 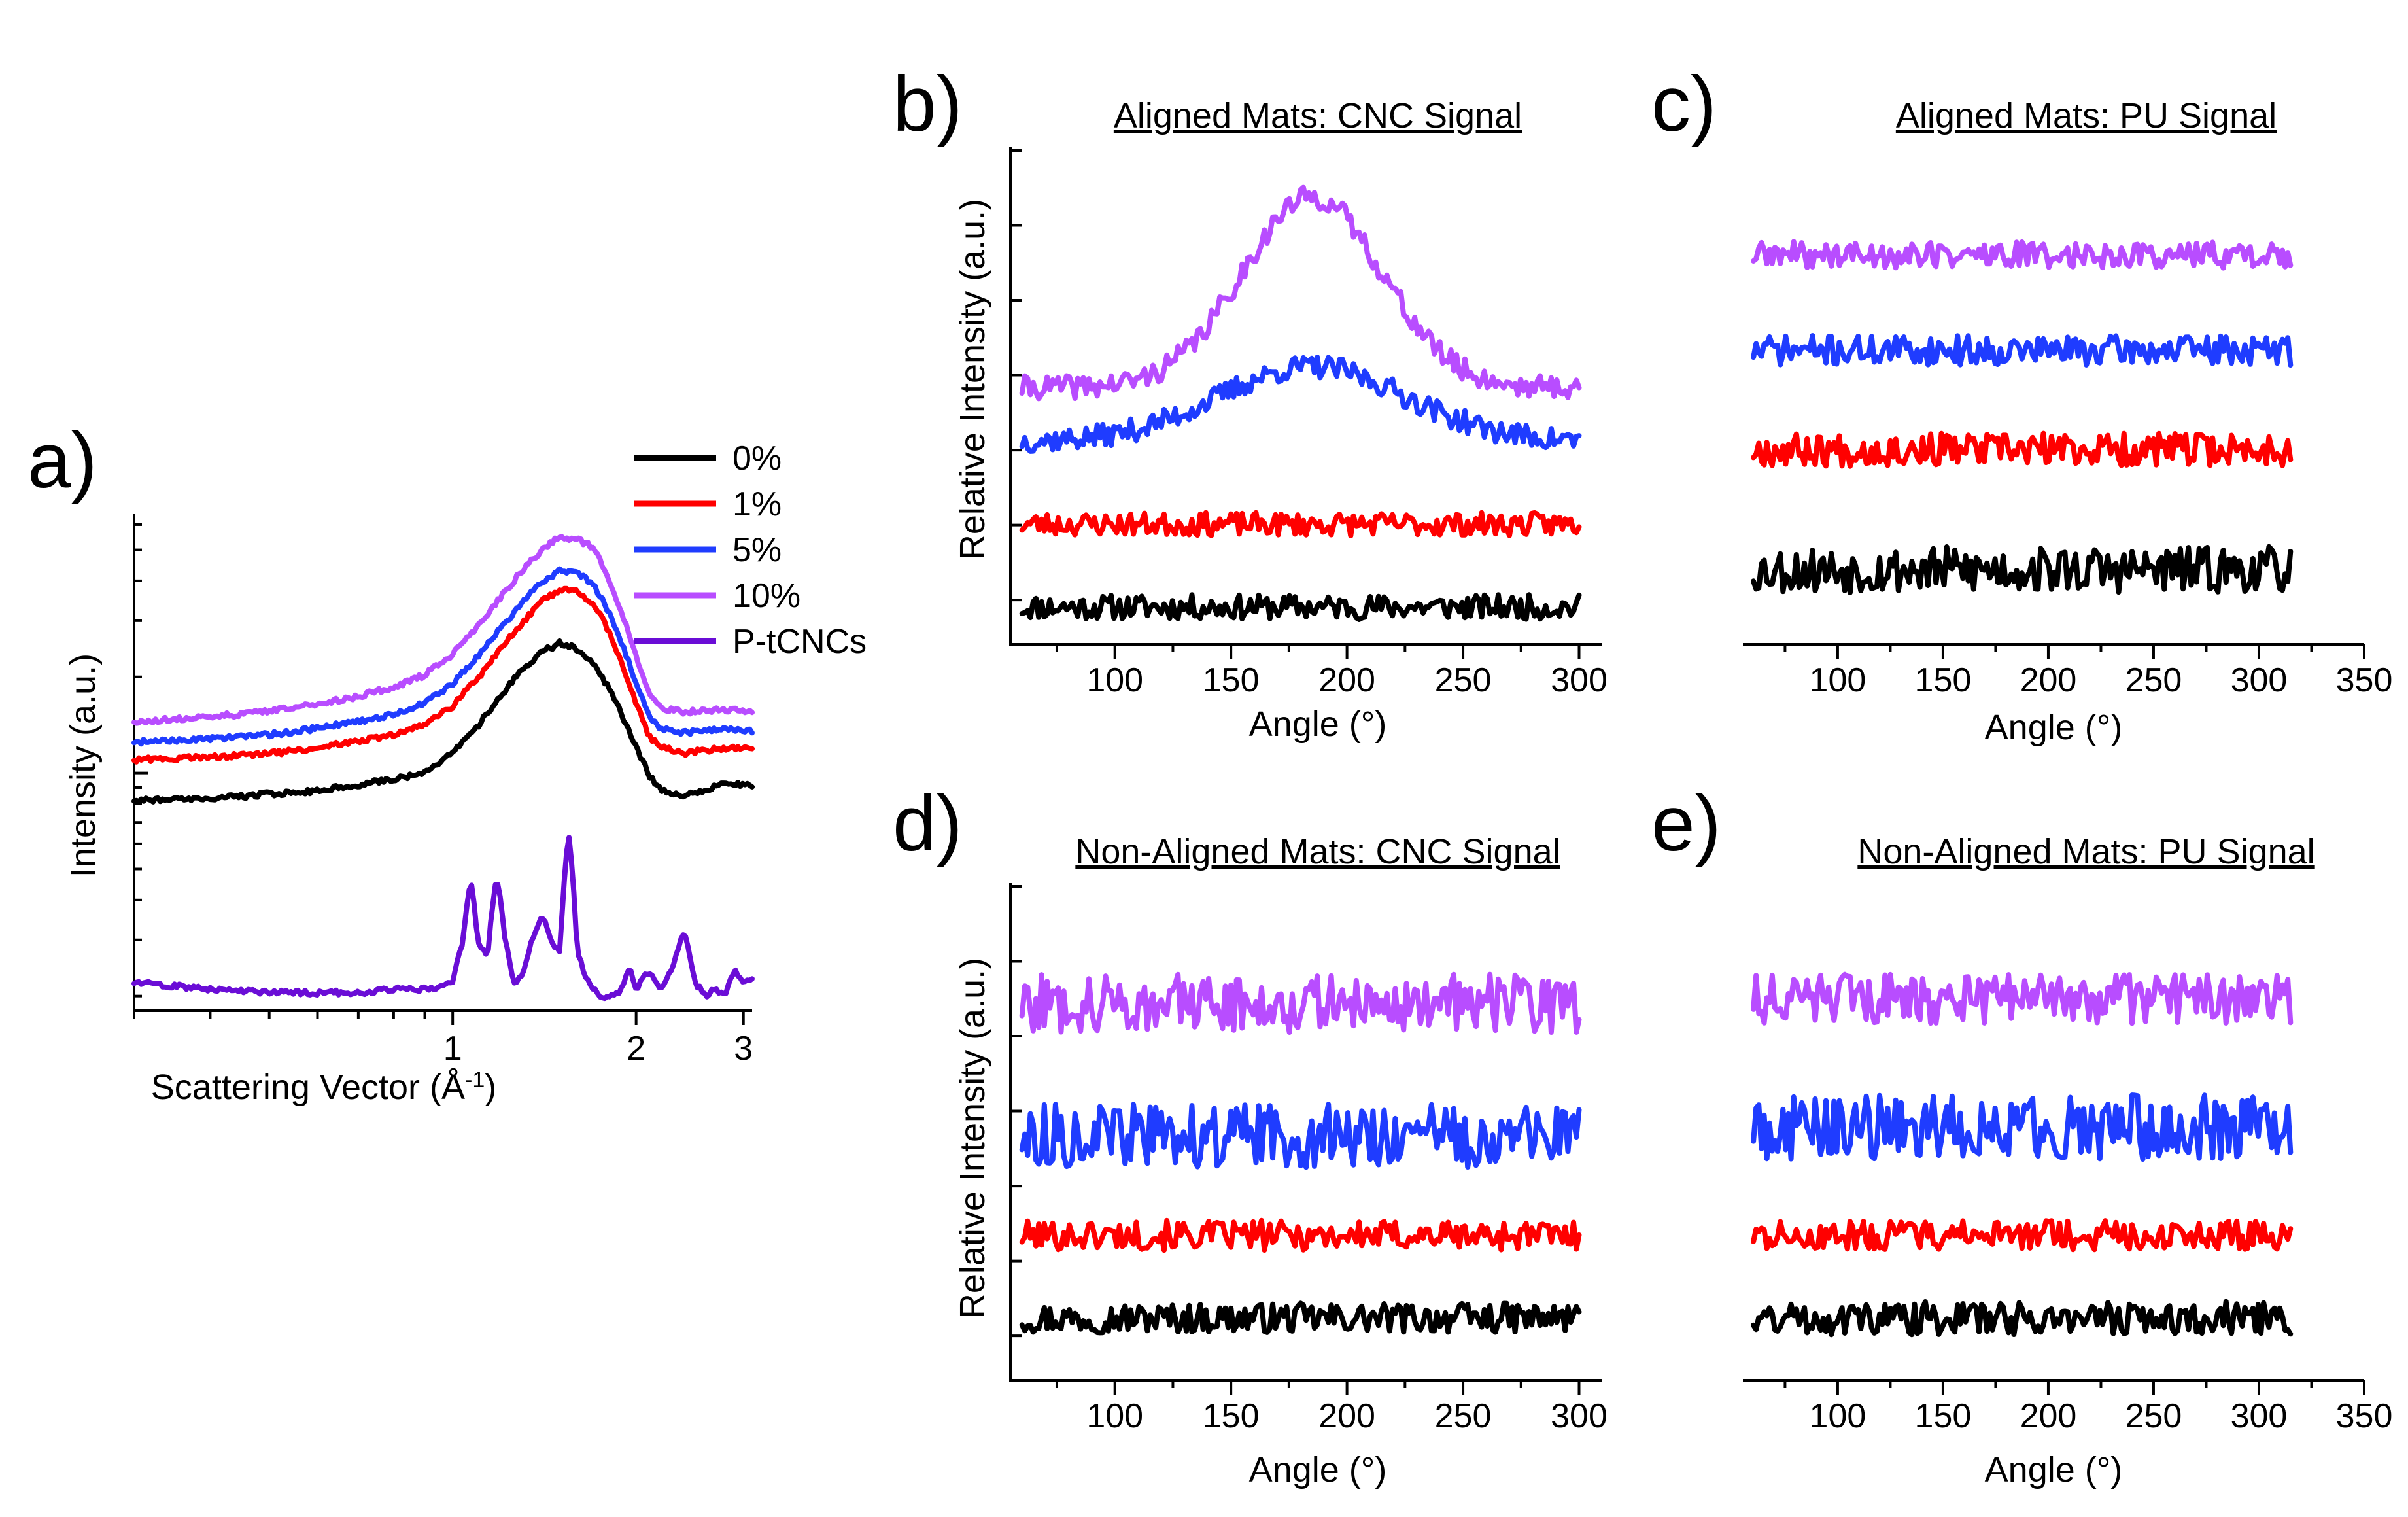 I want to click on panel-e-series-10%, so click(x=2022, y=998).